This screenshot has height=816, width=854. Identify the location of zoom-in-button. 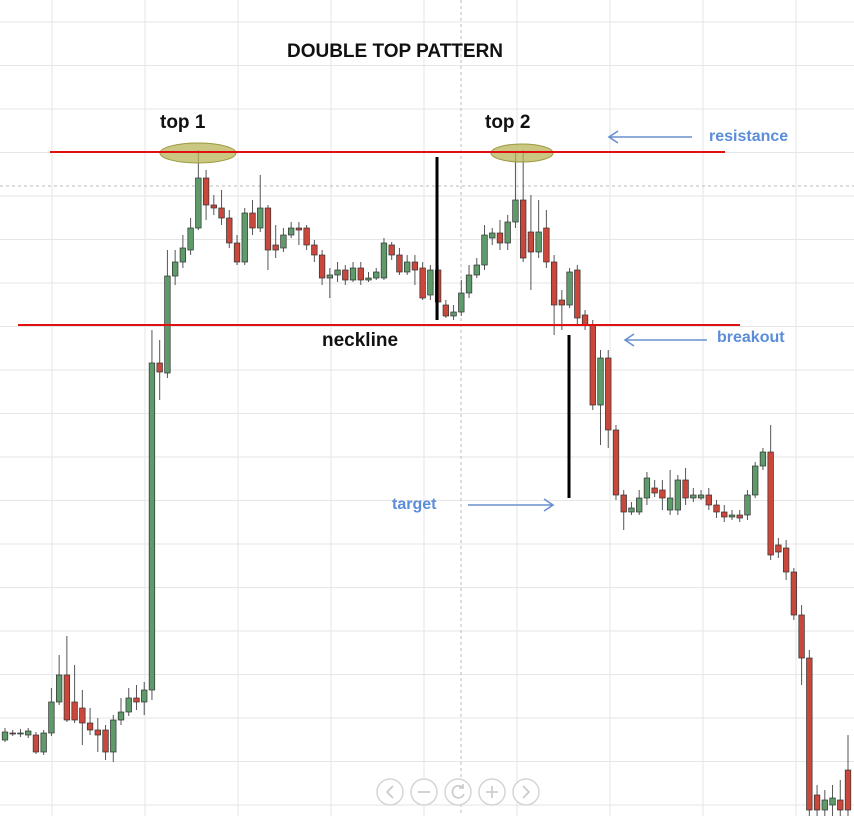
(492, 792).